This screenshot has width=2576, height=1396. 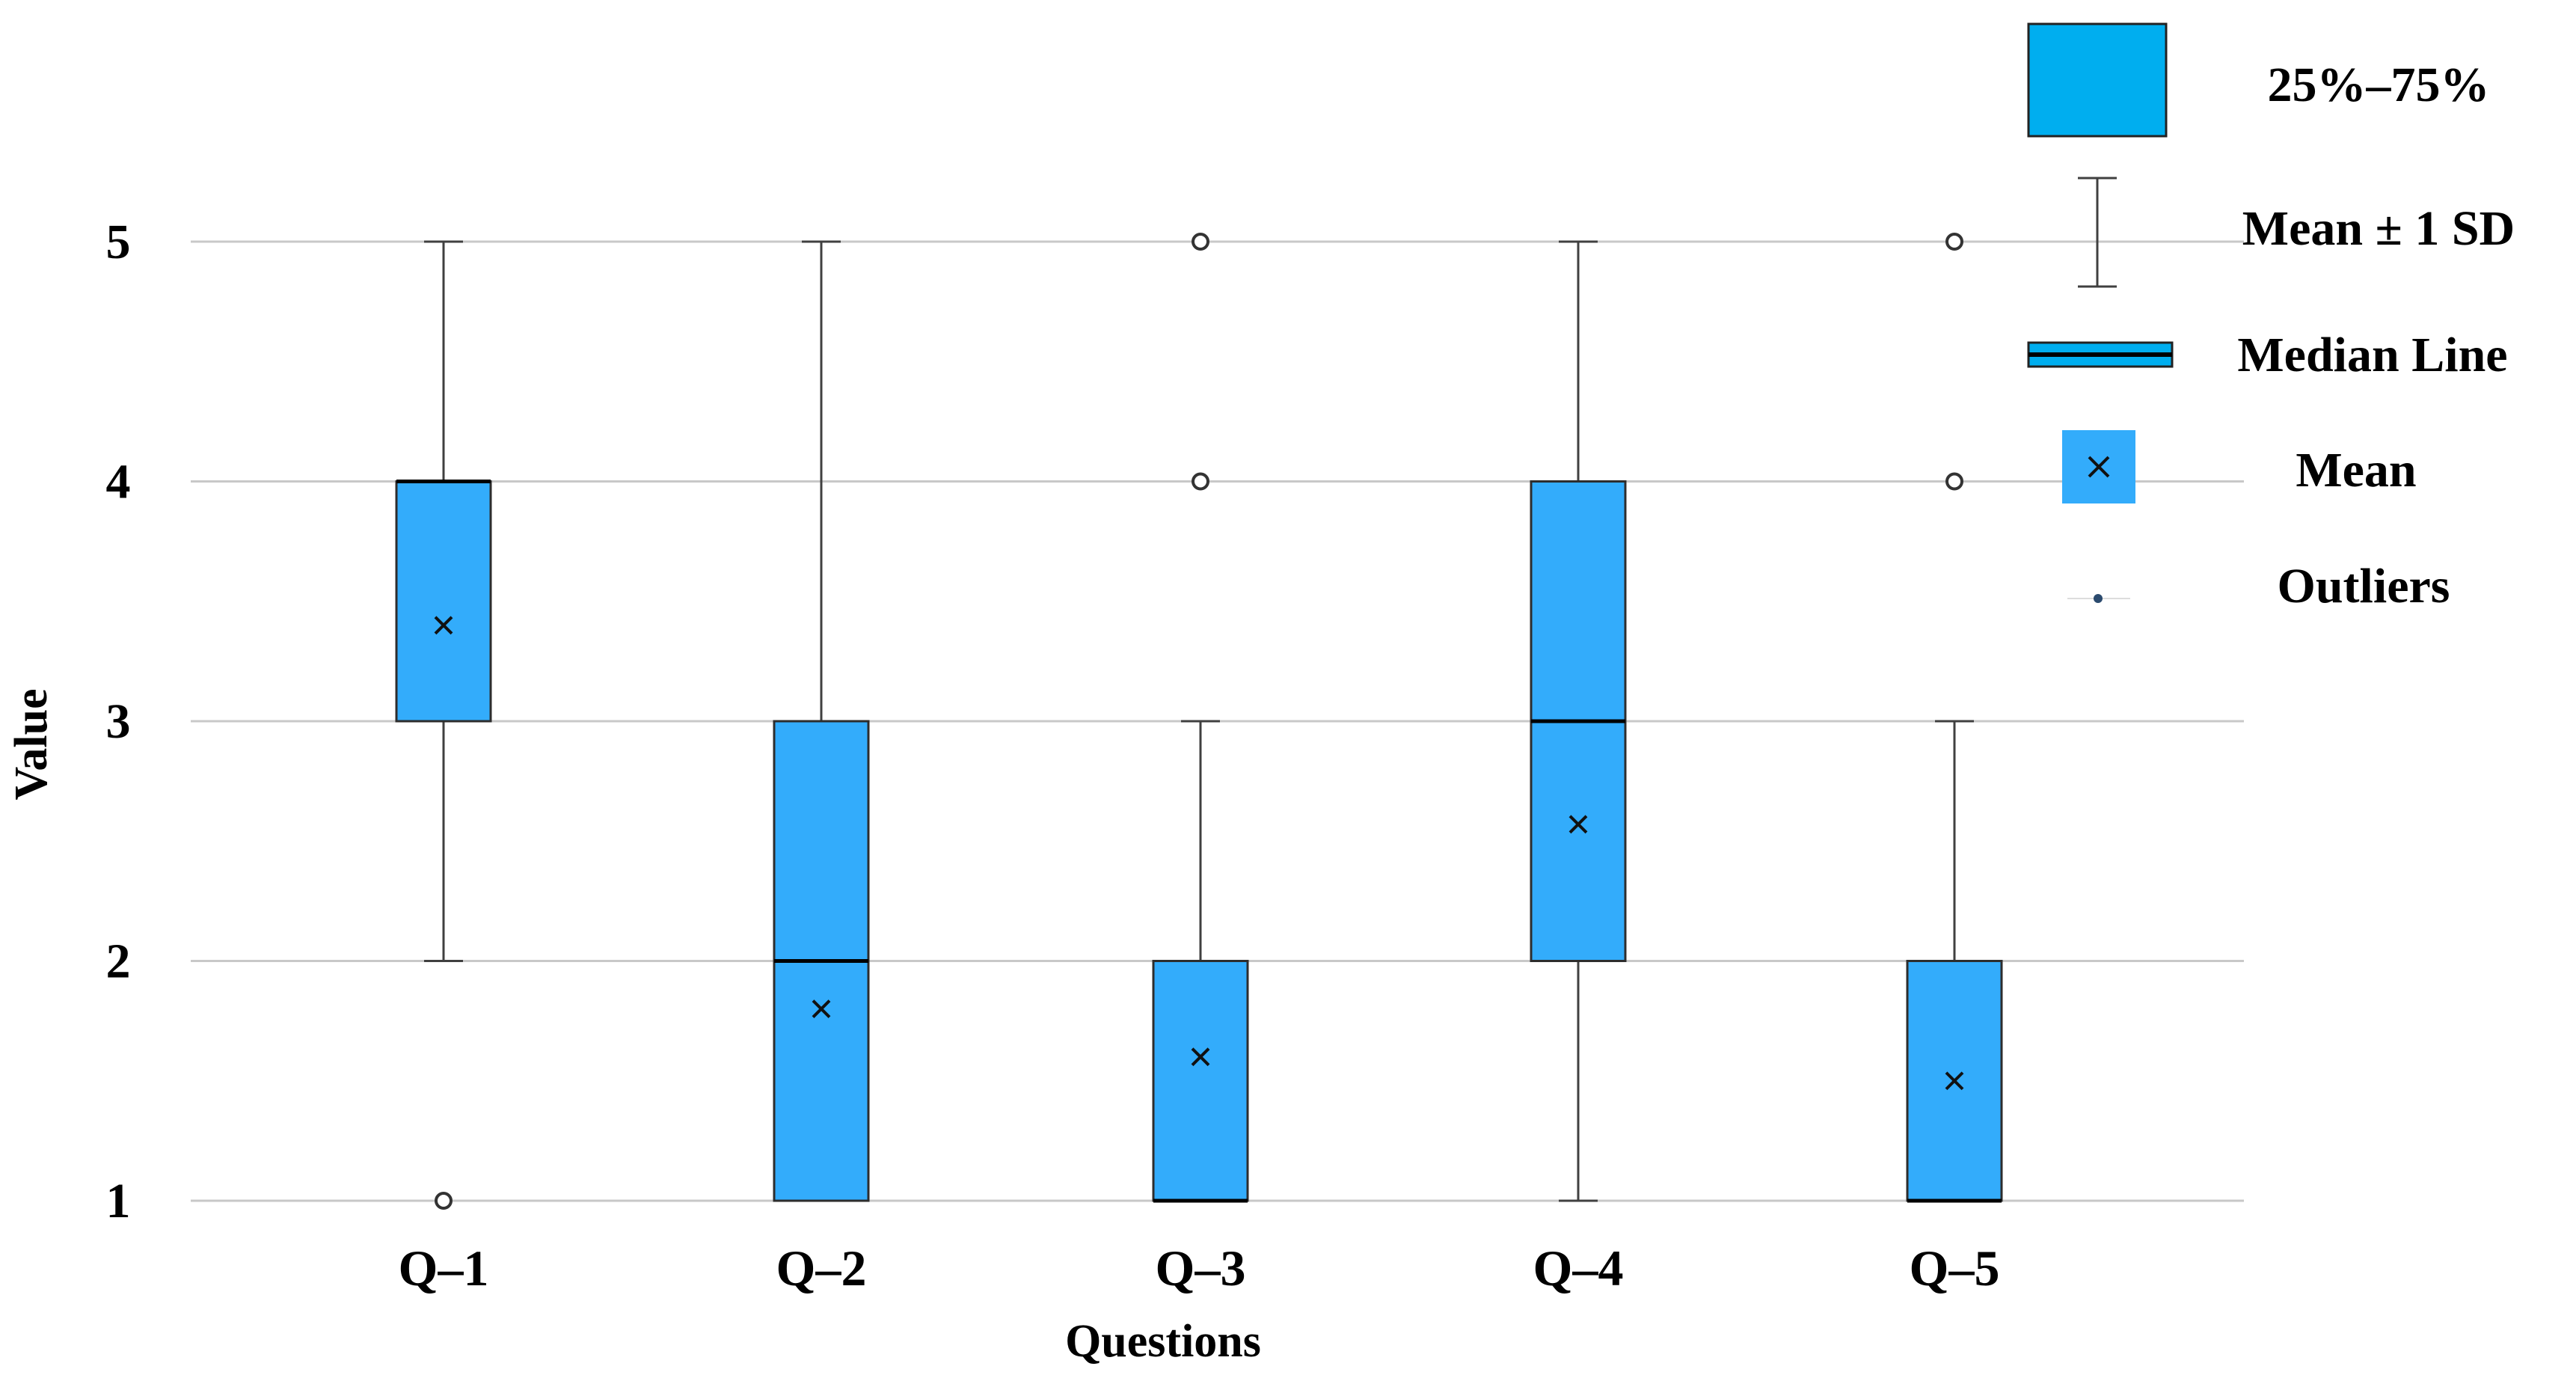 I want to click on x-tick-label: Q–4, so click(x=1578, y=1268).